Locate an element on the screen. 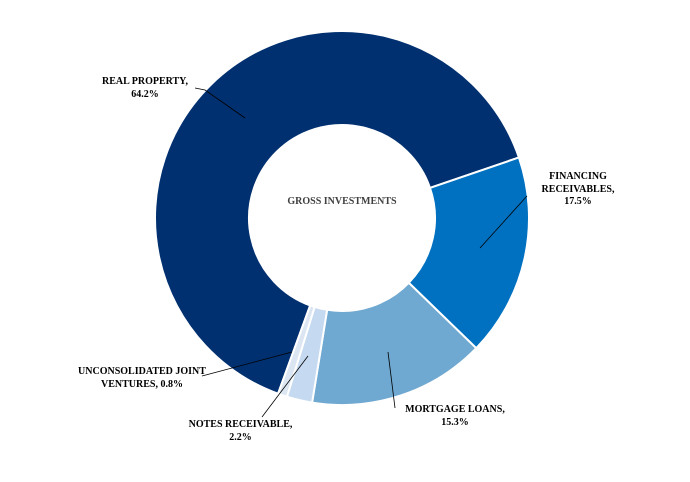 The height and width of the screenshot is (482, 690). value-label: 15.3% is located at coordinates (455, 422).